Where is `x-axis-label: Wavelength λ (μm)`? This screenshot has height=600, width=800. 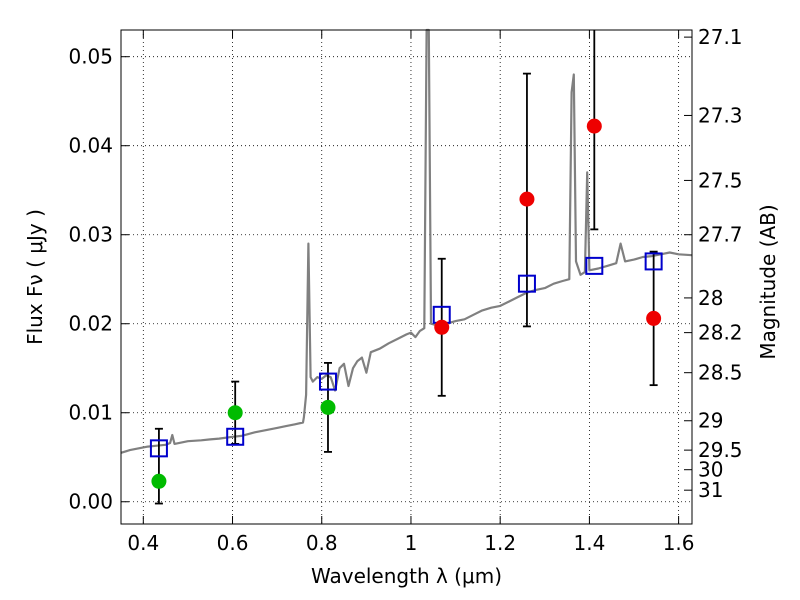
x-axis-label: Wavelength λ (μm) is located at coordinates (406, 576).